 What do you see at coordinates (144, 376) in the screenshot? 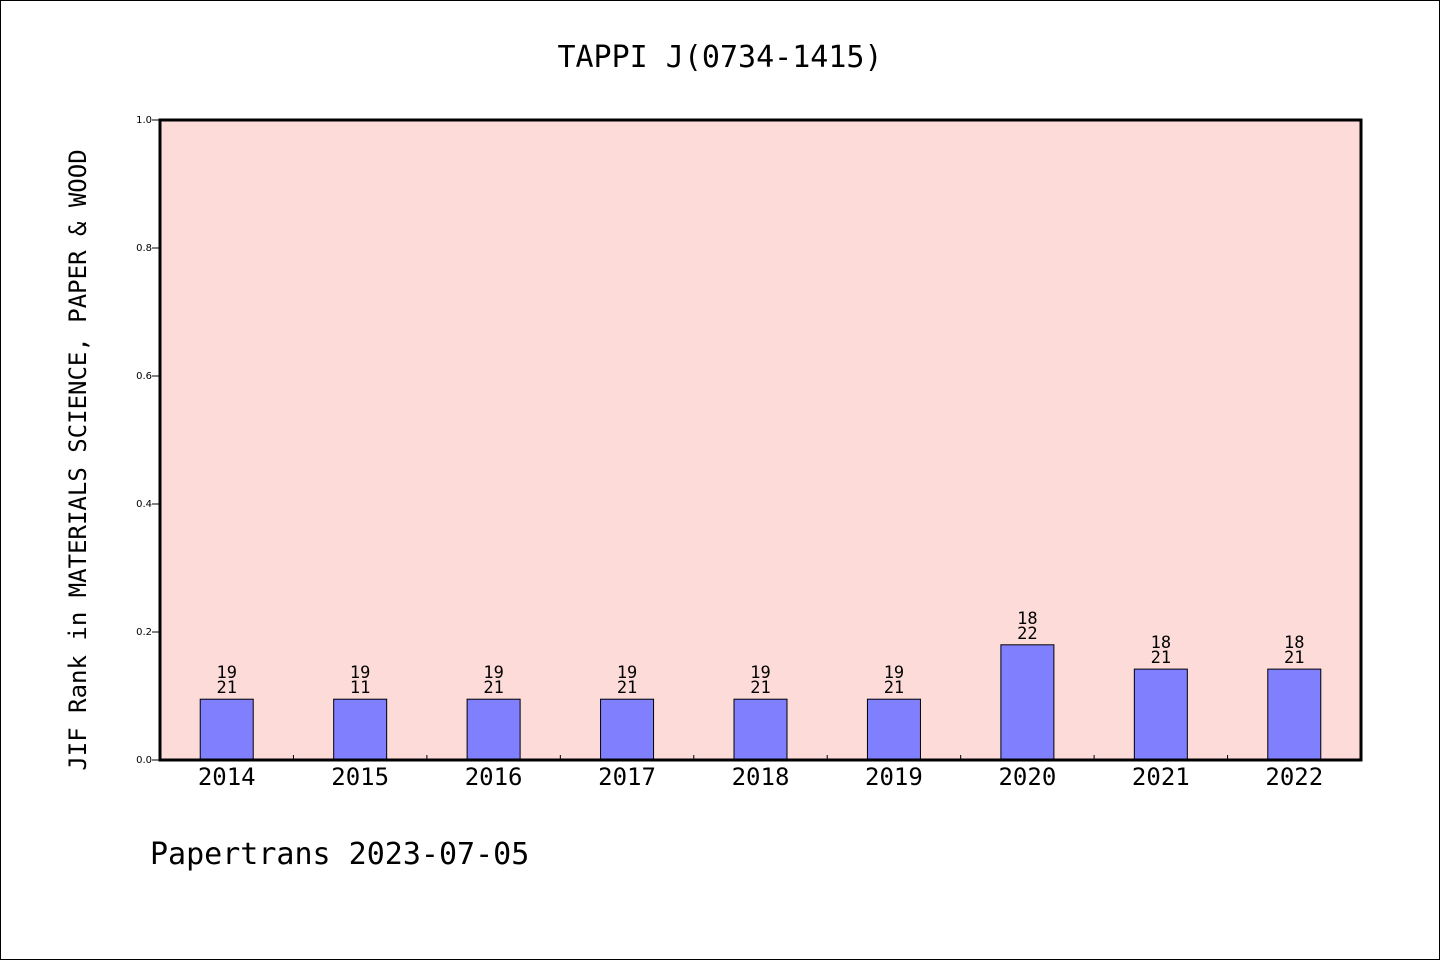
I see `y-tick-label: 0.6` at bounding box center [144, 376].